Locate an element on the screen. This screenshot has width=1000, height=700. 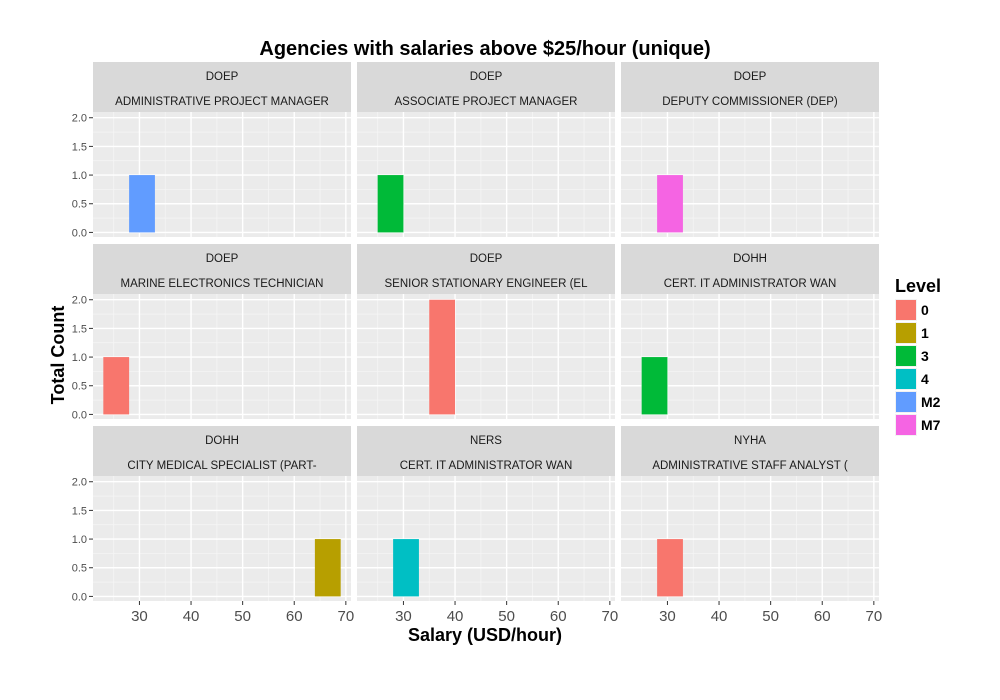
facet-title-label: ASSOCIATE PROJECT MANAGER is located at coordinates (486, 102).